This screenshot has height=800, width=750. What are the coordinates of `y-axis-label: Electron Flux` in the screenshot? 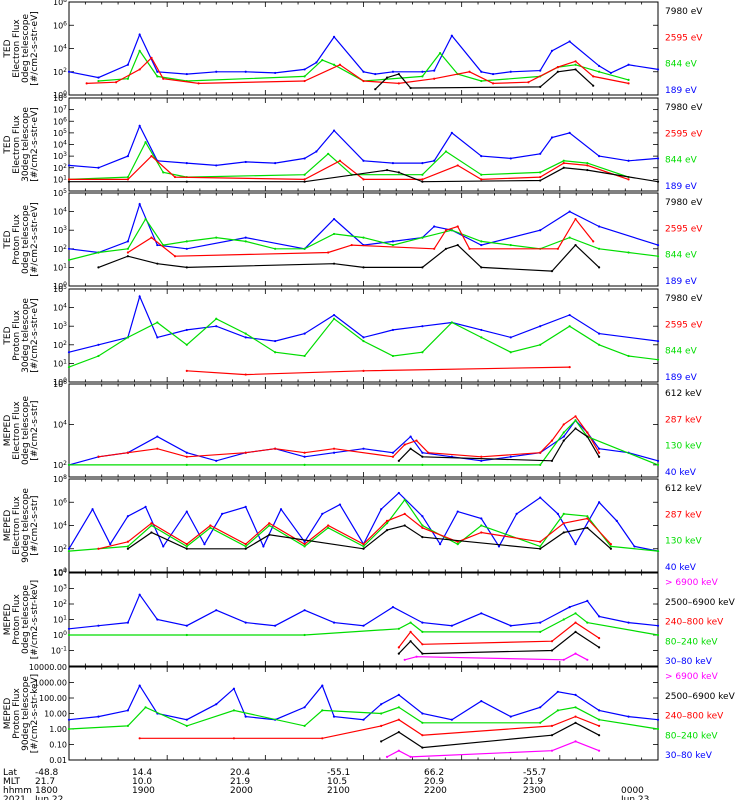 It's located at (17, 430).